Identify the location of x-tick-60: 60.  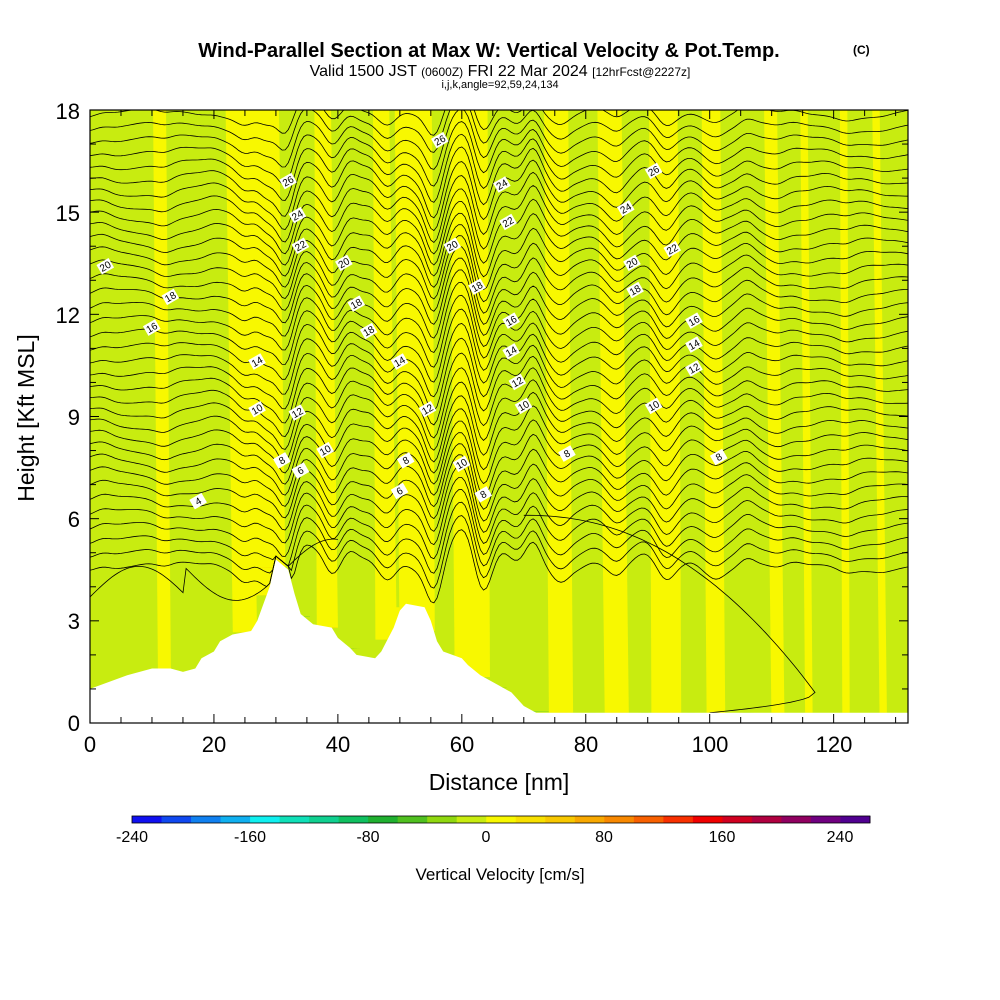
(462, 744).